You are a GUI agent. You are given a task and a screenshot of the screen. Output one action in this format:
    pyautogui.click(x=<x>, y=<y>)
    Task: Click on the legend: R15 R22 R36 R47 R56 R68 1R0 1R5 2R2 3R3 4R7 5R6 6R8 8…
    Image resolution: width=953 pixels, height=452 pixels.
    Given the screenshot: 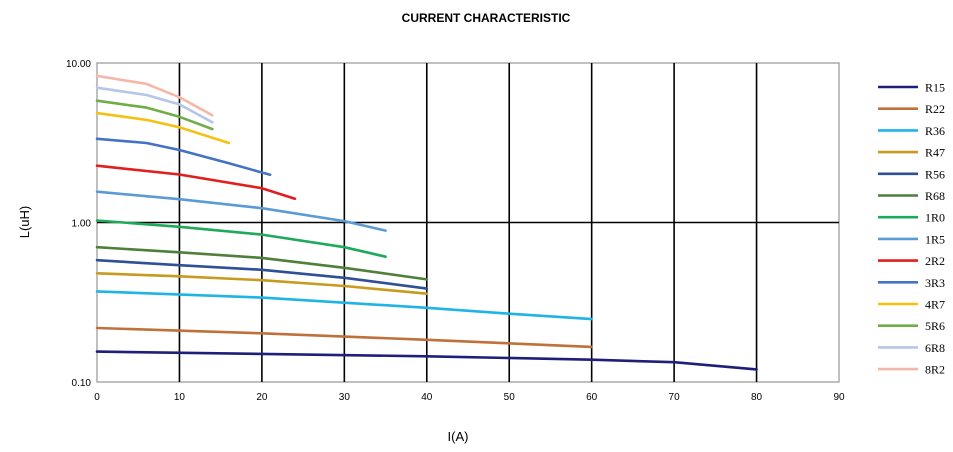 What is the action you would take?
    pyautogui.click(x=911, y=229)
    